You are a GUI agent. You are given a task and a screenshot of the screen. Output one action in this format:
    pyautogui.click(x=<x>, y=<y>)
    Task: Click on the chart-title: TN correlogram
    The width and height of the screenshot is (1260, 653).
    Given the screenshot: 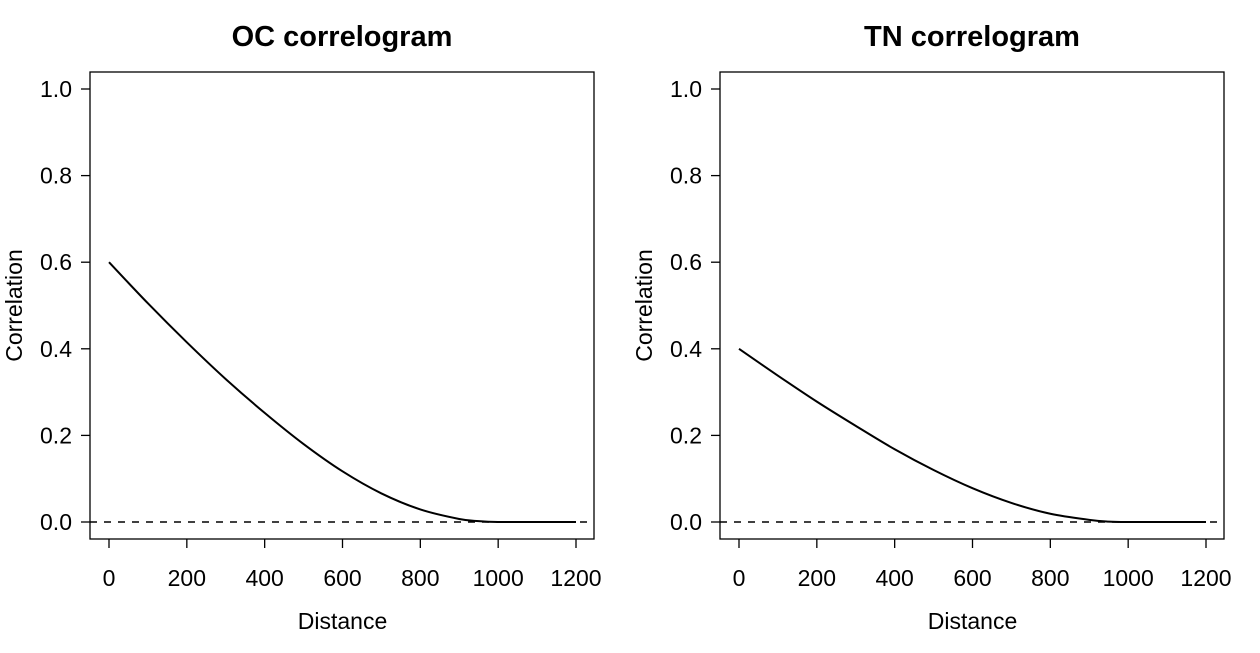 What is the action you would take?
    pyautogui.click(x=972, y=37)
    